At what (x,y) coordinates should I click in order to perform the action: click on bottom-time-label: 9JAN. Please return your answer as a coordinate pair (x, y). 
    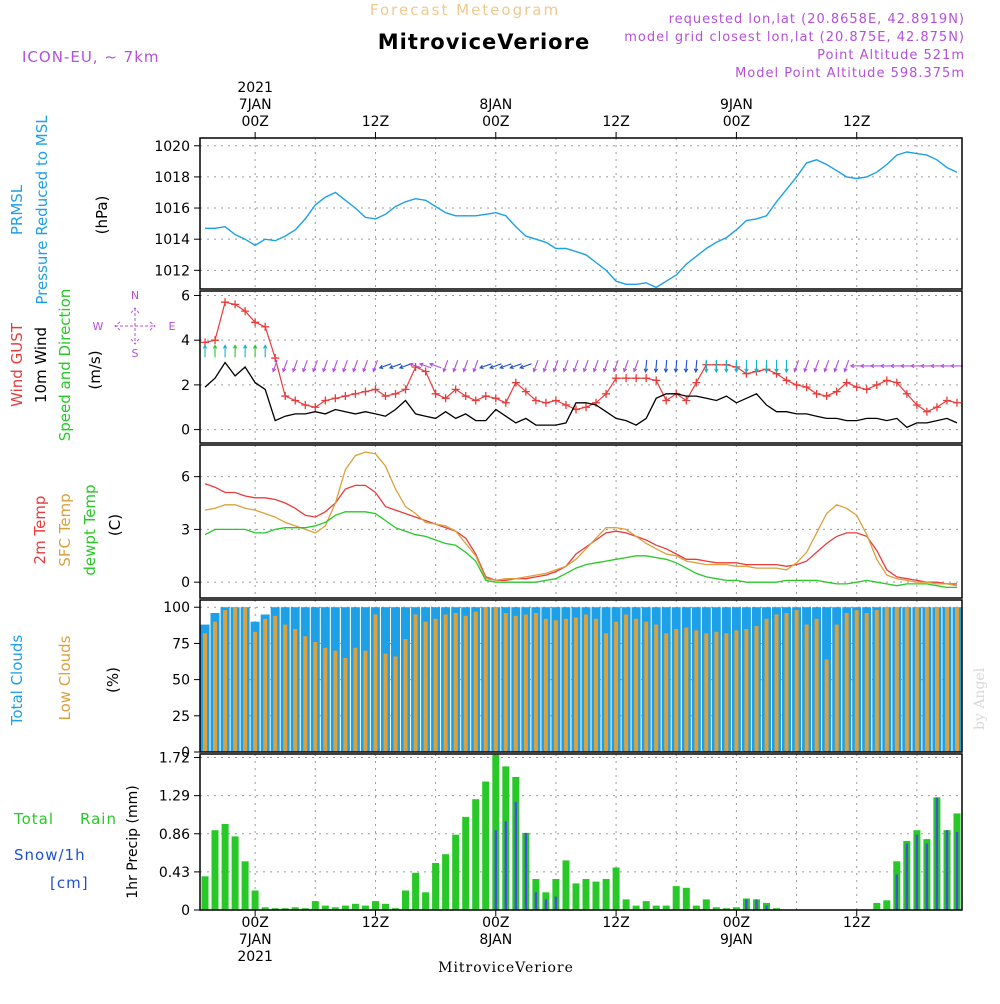
    Looking at the image, I should click on (736, 940).